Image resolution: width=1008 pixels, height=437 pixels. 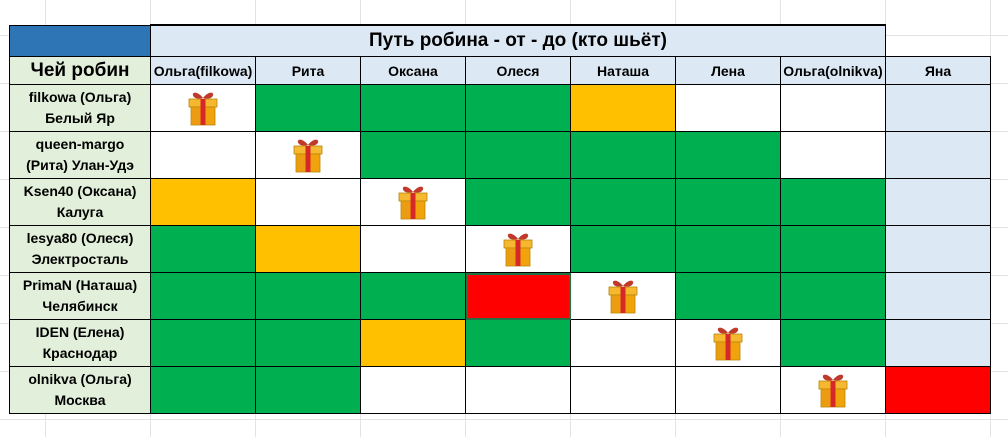 What do you see at coordinates (203, 70) in the screenshot?
I see `column-header: Ольга(filkowa)` at bounding box center [203, 70].